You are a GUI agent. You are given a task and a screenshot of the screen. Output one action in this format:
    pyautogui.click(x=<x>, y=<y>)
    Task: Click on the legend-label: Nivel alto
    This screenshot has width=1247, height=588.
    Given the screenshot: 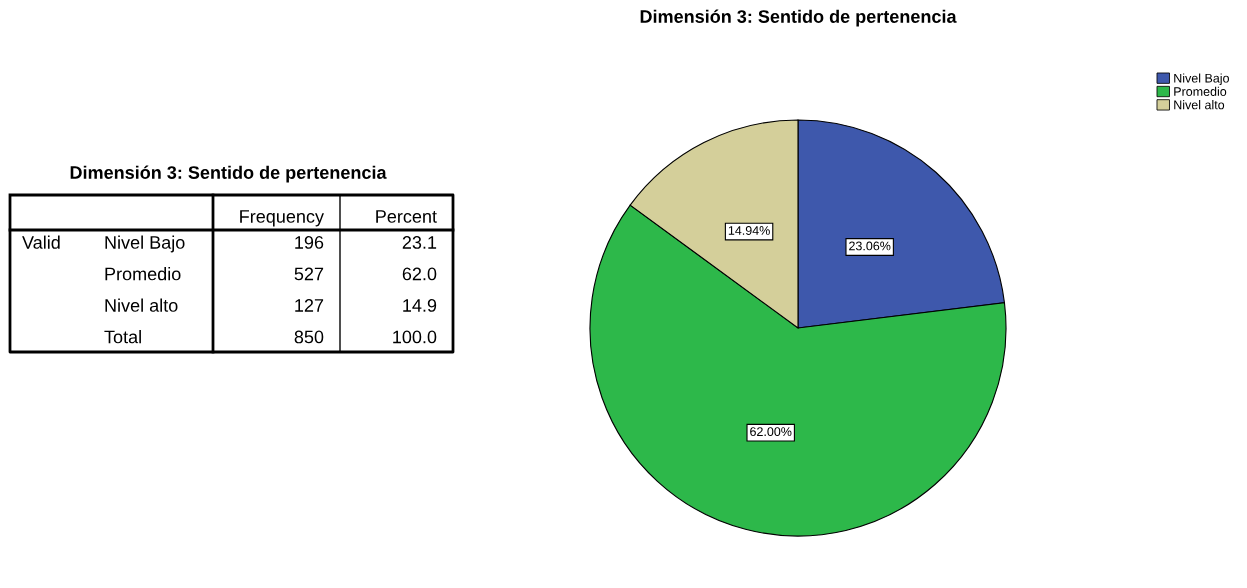 What is the action you would take?
    pyautogui.click(x=1199, y=105)
    